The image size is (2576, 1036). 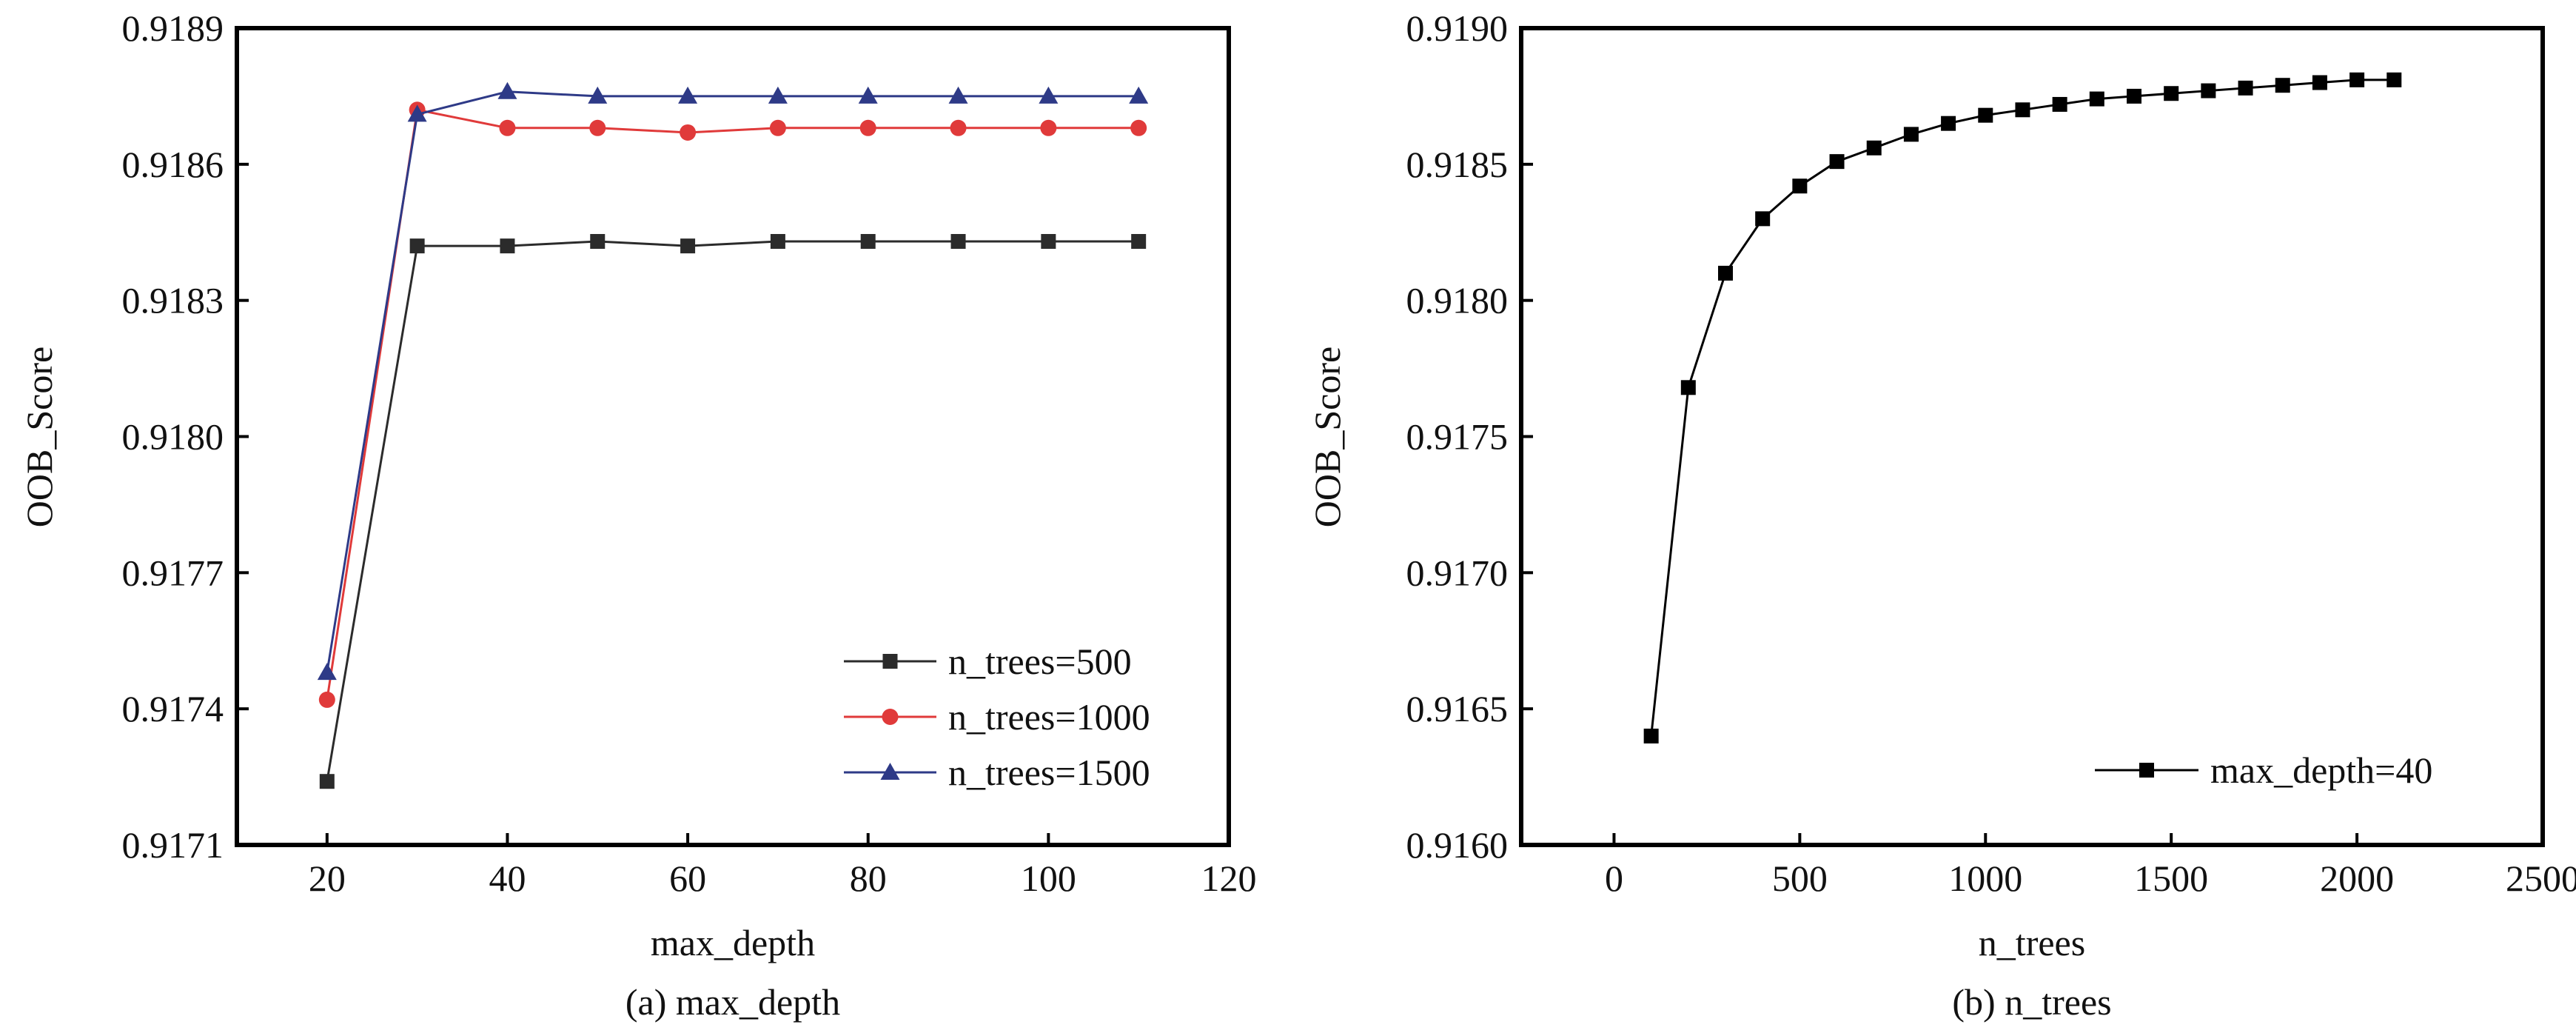 What do you see at coordinates (173, 572) in the screenshot?
I see `chart-a-ytick-label: 0.9177` at bounding box center [173, 572].